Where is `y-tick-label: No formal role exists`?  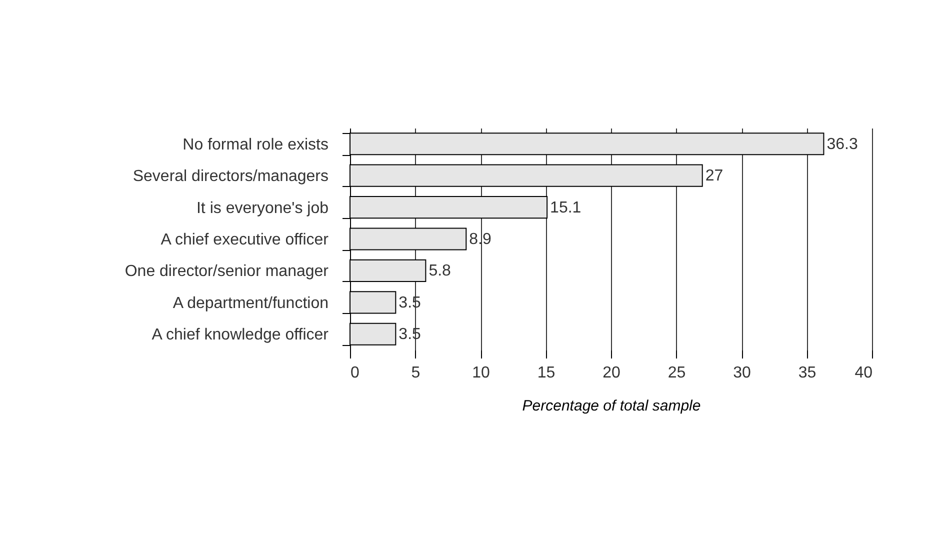
y-tick-label: No formal role exists is located at coordinates (255, 145).